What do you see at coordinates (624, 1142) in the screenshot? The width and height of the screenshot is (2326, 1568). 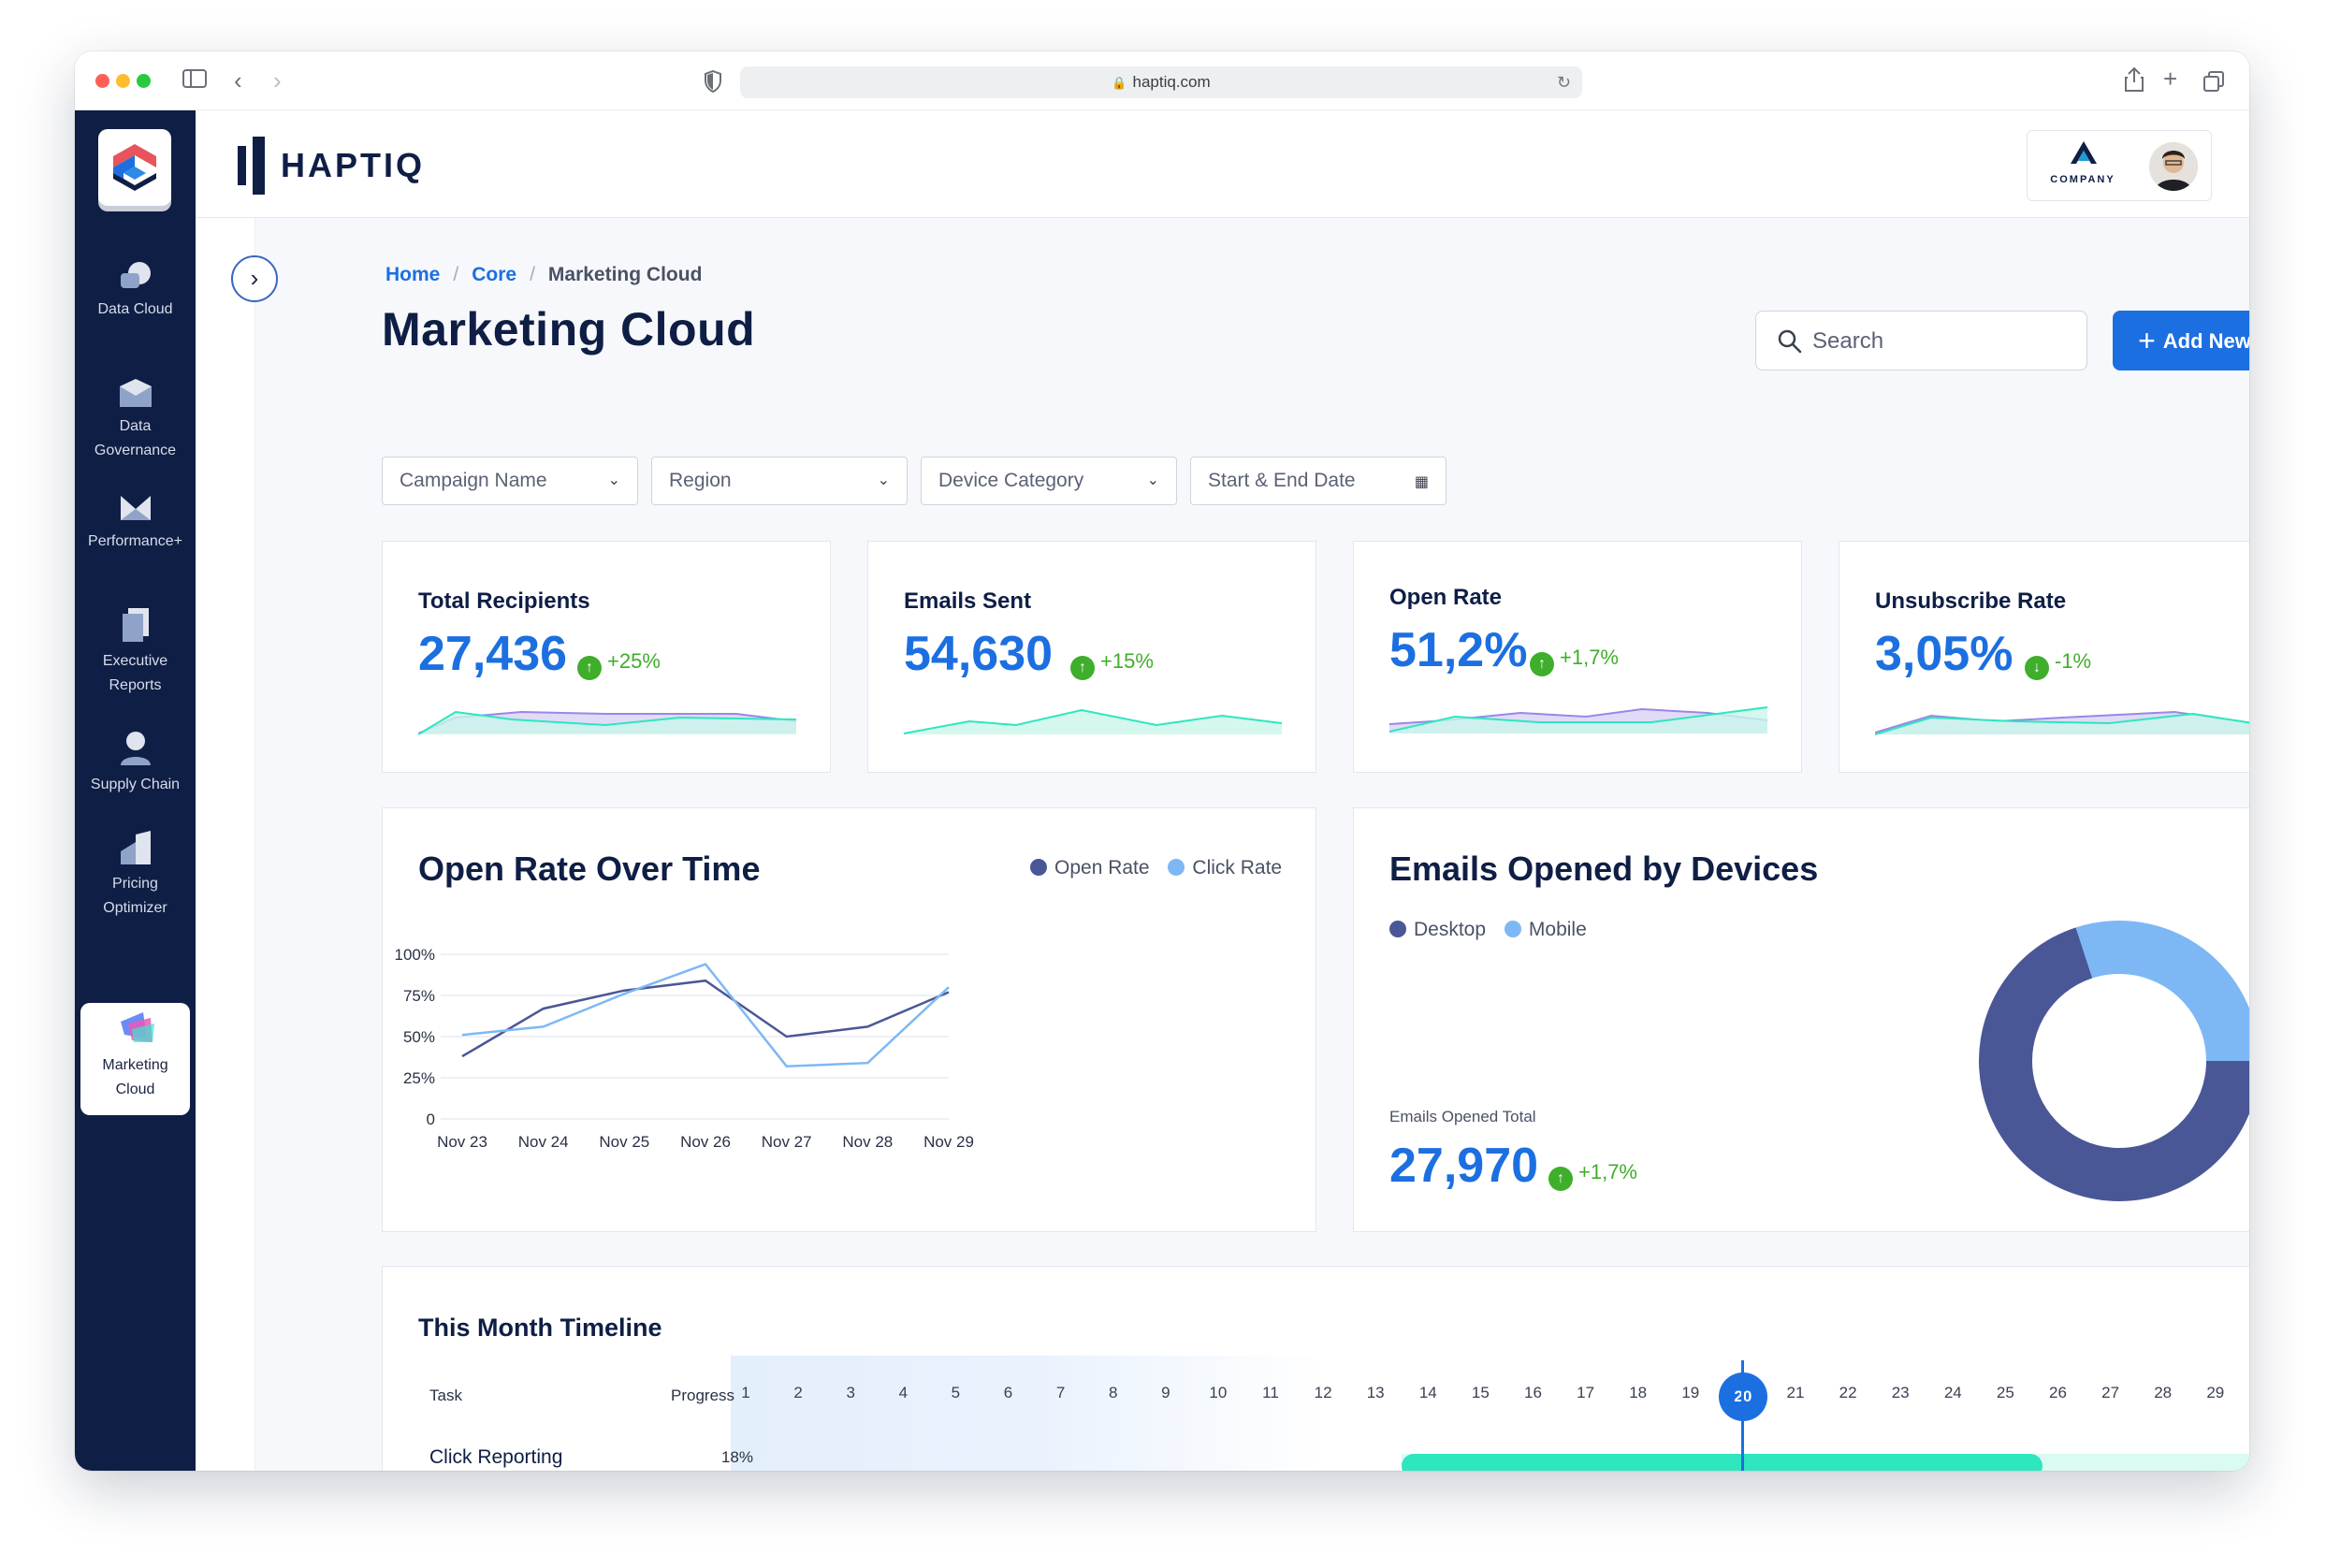 I see `x-tick-label: Nov 25` at bounding box center [624, 1142].